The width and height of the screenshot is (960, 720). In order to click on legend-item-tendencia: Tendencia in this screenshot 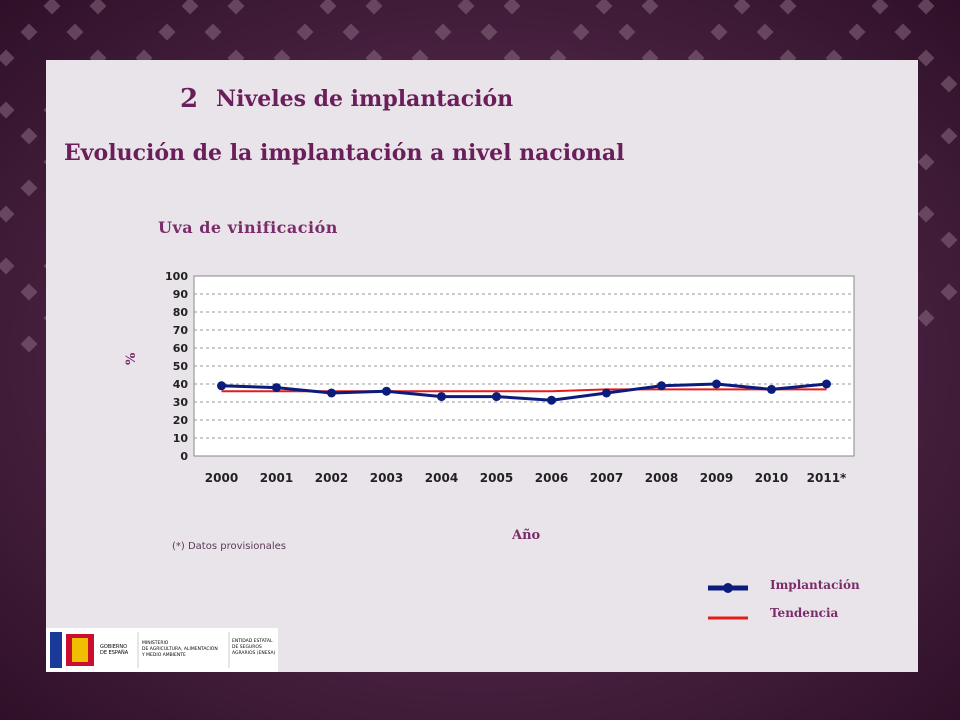, I will do `click(772, 616)`.